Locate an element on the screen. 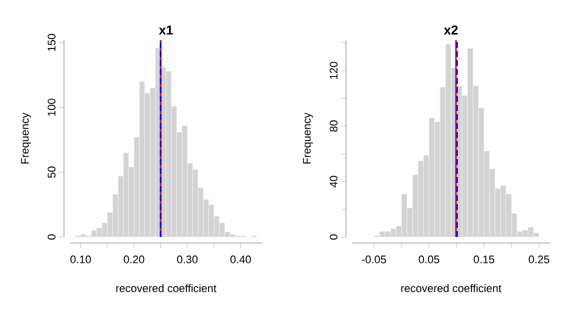  chart-title: x1 is located at coordinates (165, 30).